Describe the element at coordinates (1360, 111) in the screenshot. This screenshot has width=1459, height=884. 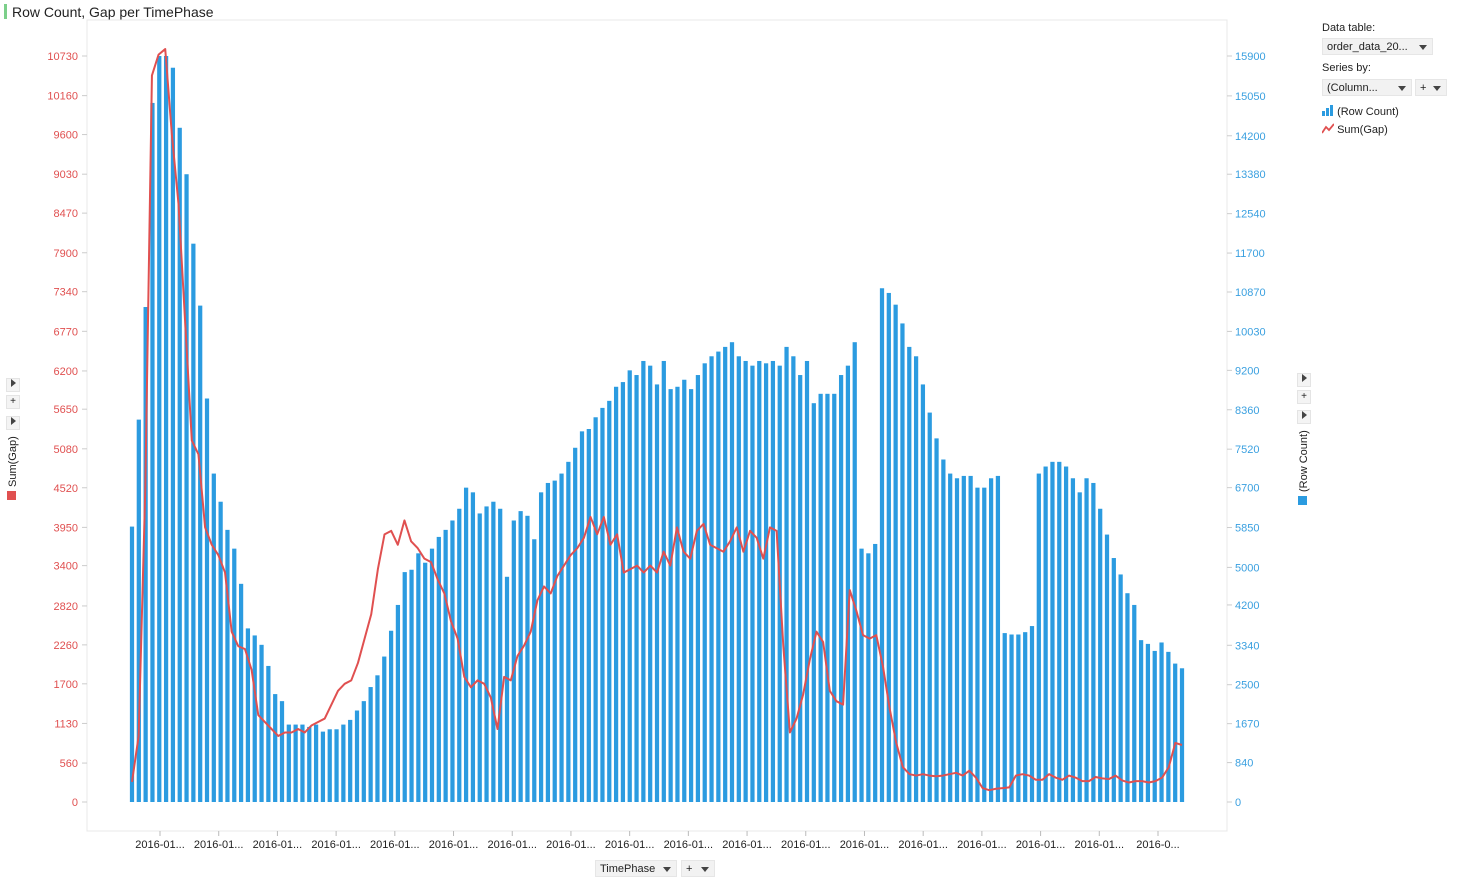
I see `legend-item-row-count: (Row Count)` at that location.